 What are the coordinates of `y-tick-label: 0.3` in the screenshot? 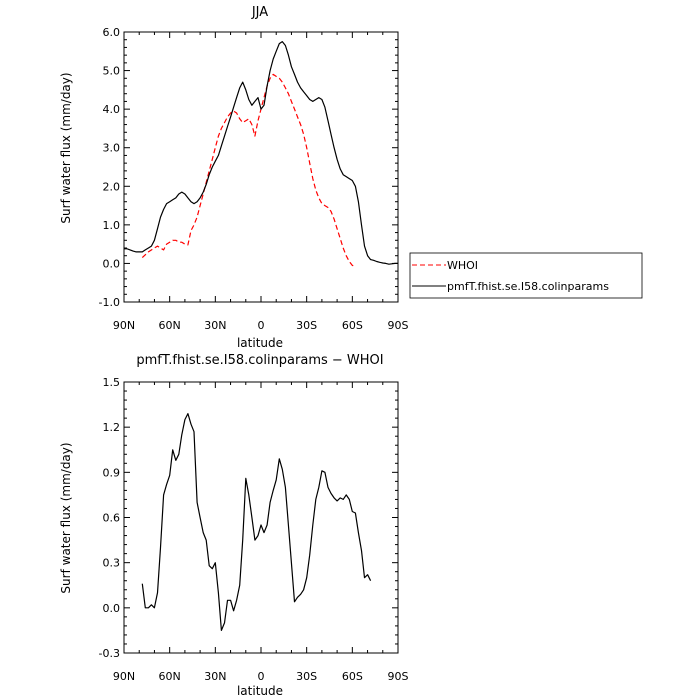 It's located at (112, 563).